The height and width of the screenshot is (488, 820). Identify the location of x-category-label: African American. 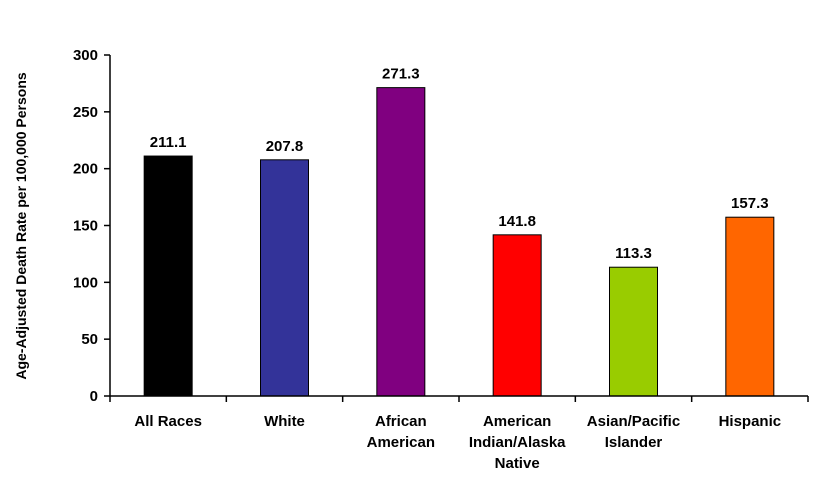
(401, 432).